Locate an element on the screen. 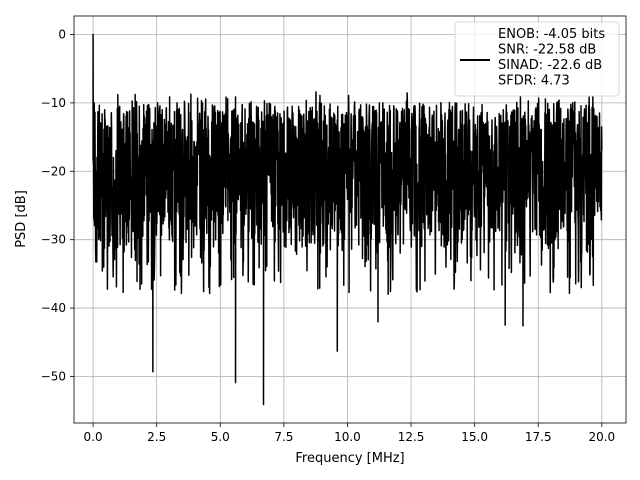 The image size is (640, 480). x-tick-label: 7.5 is located at coordinates (283, 437).